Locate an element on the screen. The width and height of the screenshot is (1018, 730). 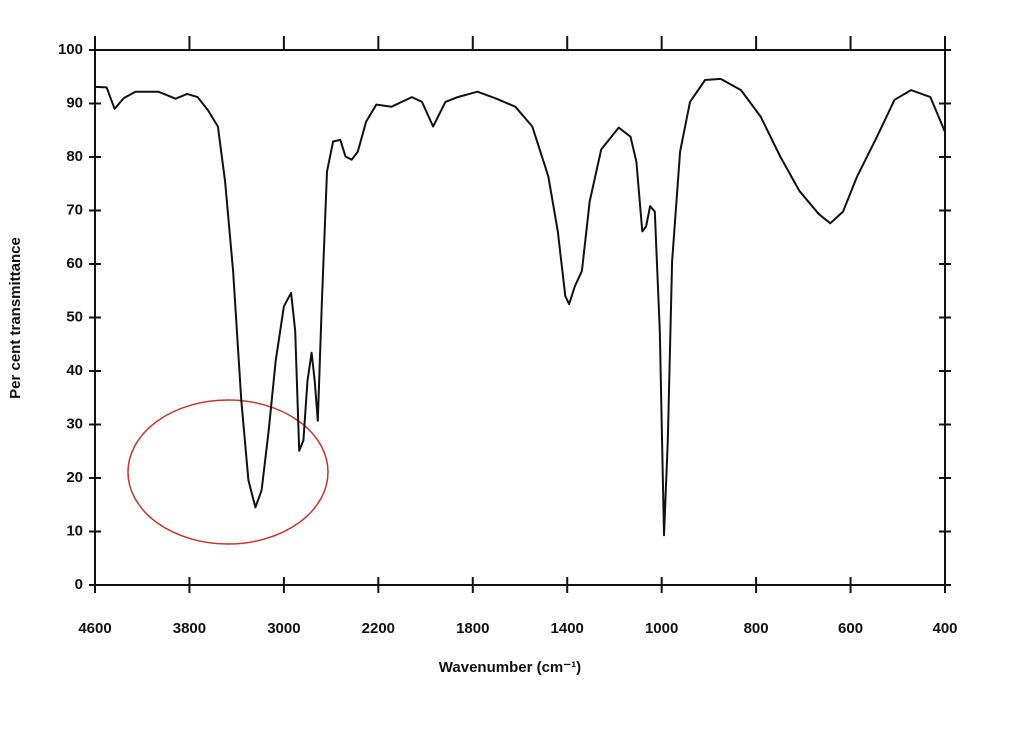
y-tick-label: 70 is located at coordinates (74, 209).